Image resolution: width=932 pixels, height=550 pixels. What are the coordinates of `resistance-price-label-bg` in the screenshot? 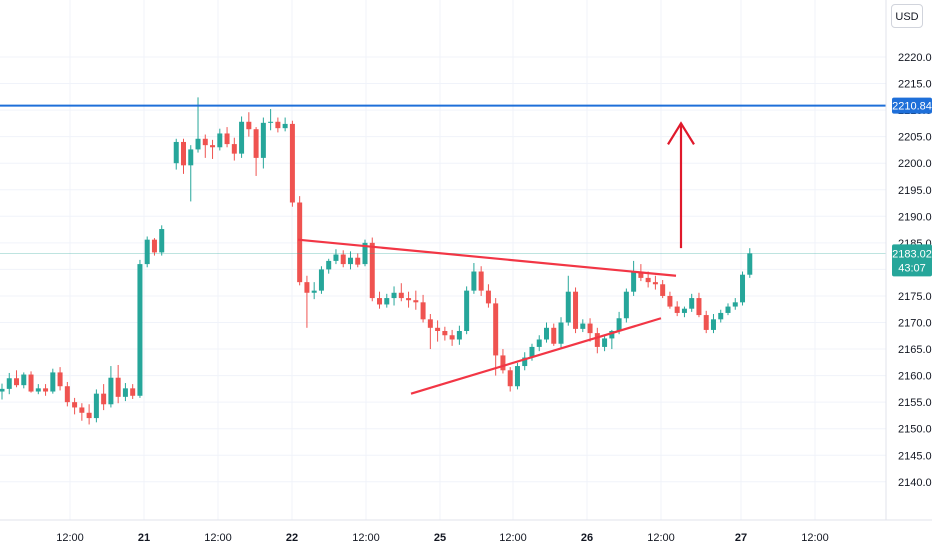 It's located at (912, 105).